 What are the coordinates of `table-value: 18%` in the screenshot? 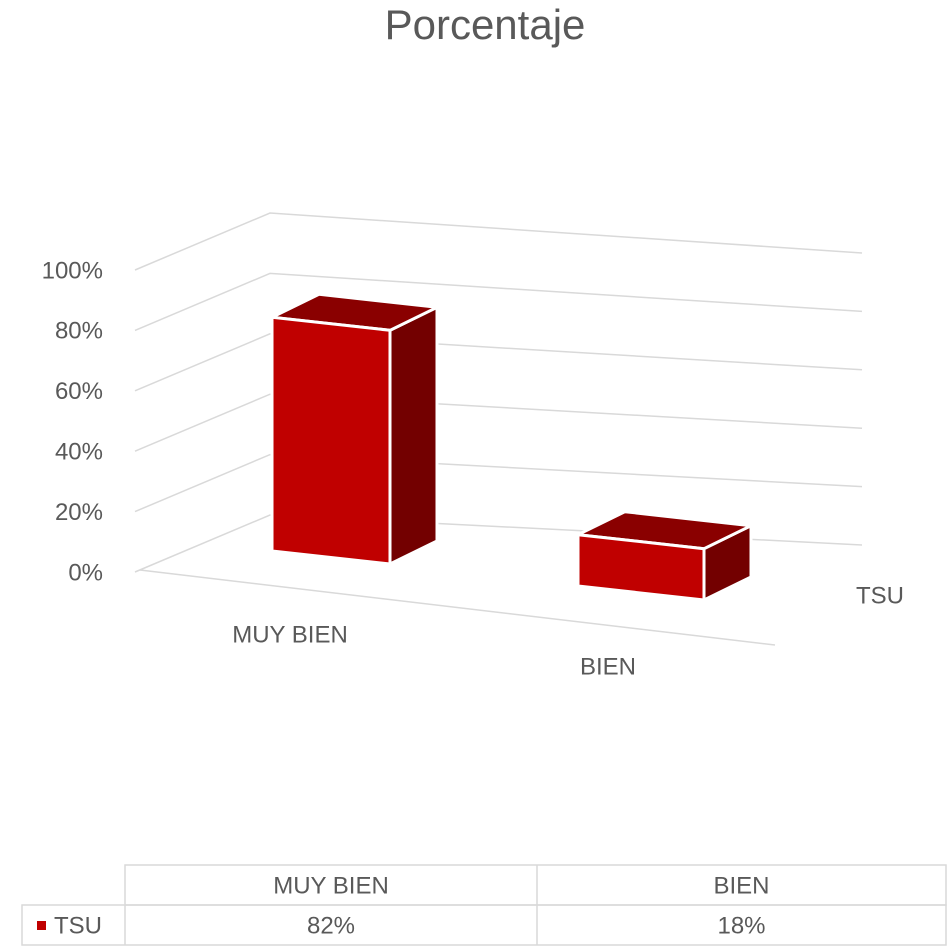 It's located at (741, 925).